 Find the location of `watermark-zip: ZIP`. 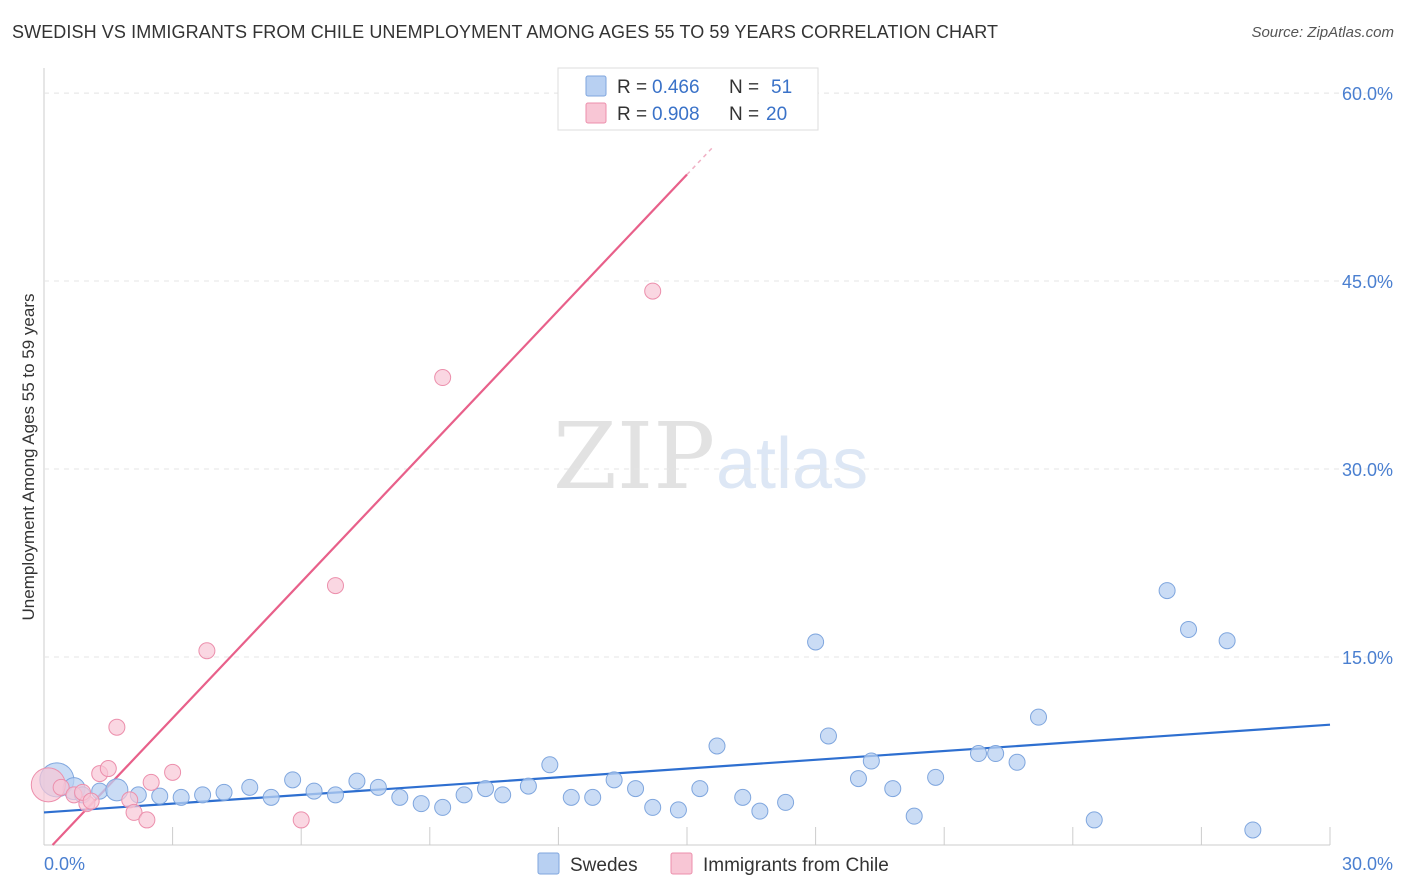

watermark-zip: ZIP is located at coordinates (634, 456).